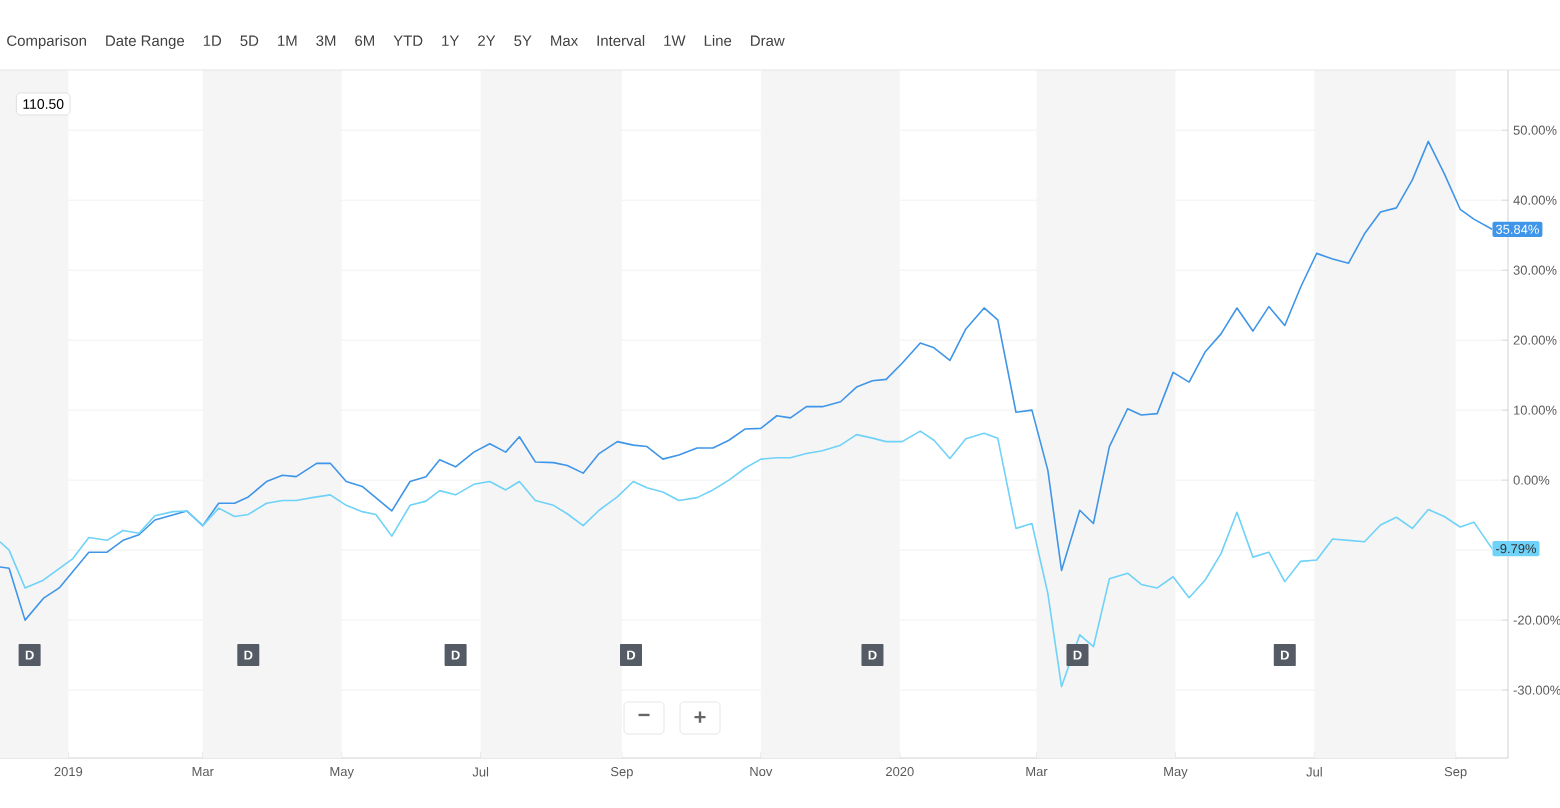 This screenshot has width=1560, height=808. What do you see at coordinates (700, 717) in the screenshot?
I see `annotation: +` at bounding box center [700, 717].